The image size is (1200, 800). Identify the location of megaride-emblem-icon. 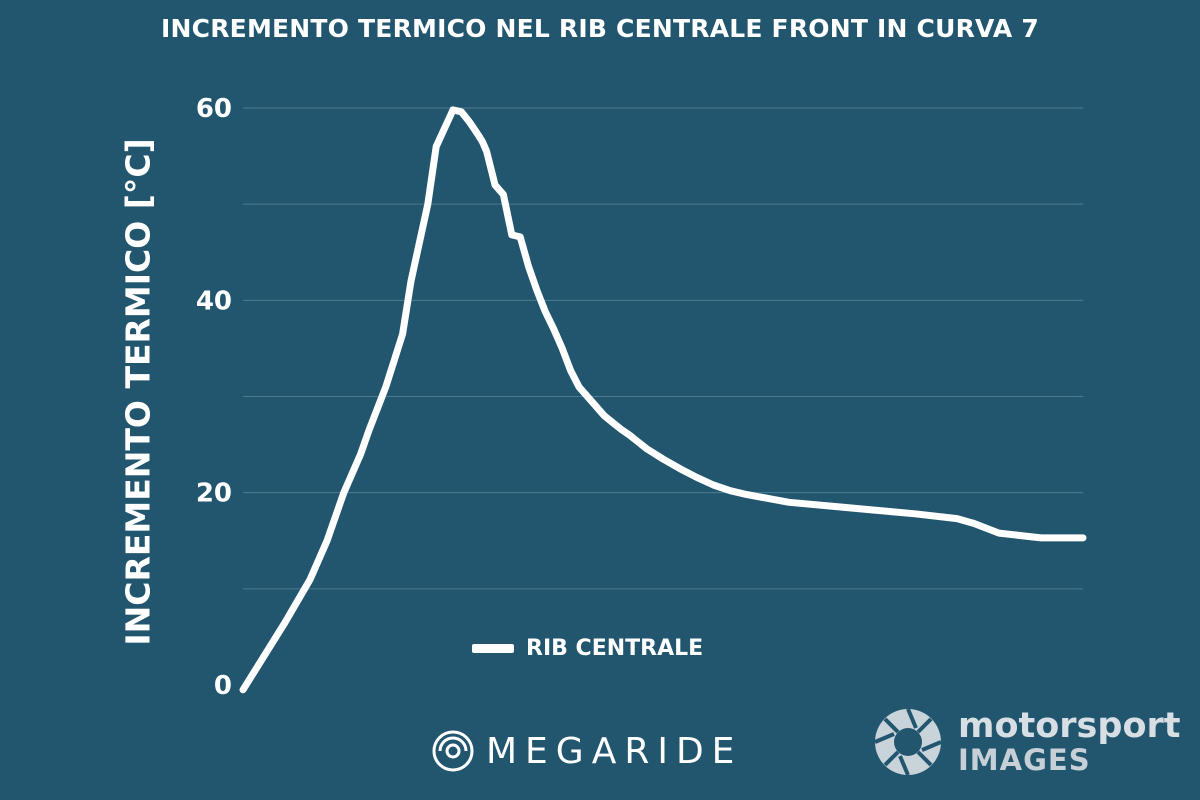
(453, 751).